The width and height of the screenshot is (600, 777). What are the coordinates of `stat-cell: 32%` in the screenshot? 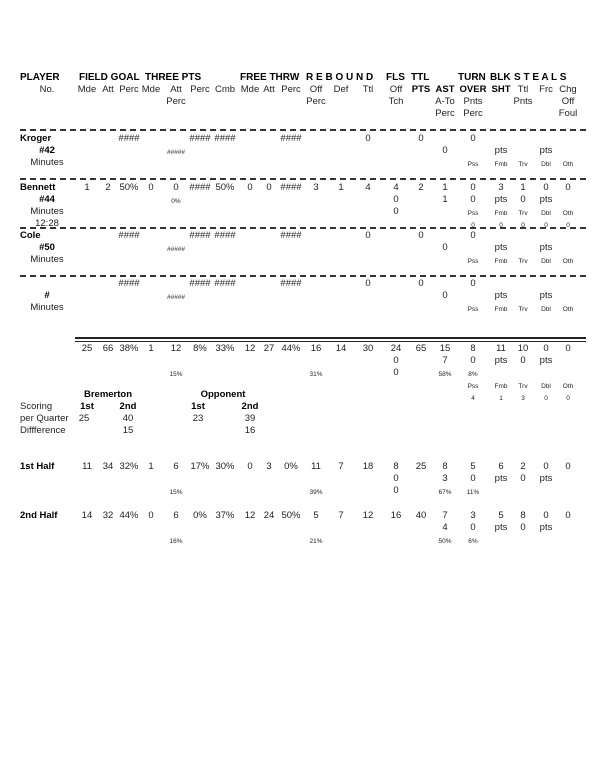 It's located at (129, 466).